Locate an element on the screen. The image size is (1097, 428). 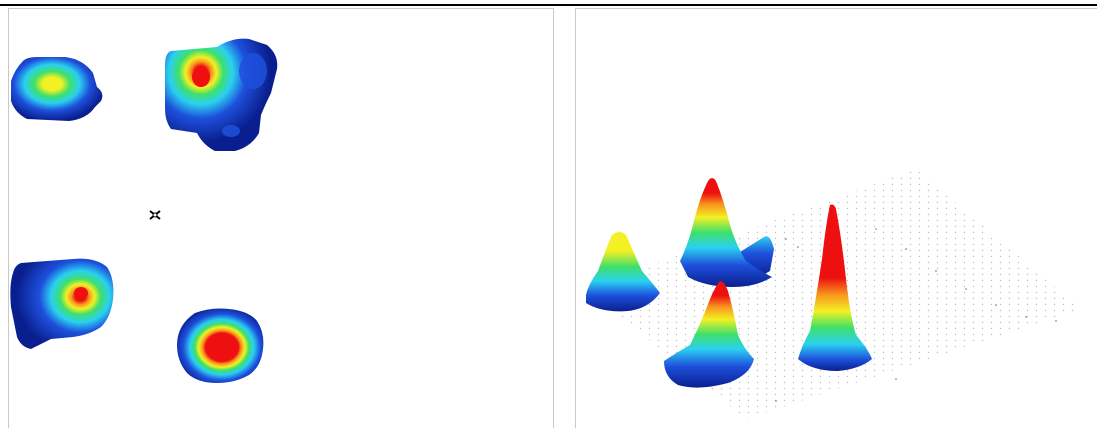
heat-hotspot-bottom-left is located at coordinates (81, 293).